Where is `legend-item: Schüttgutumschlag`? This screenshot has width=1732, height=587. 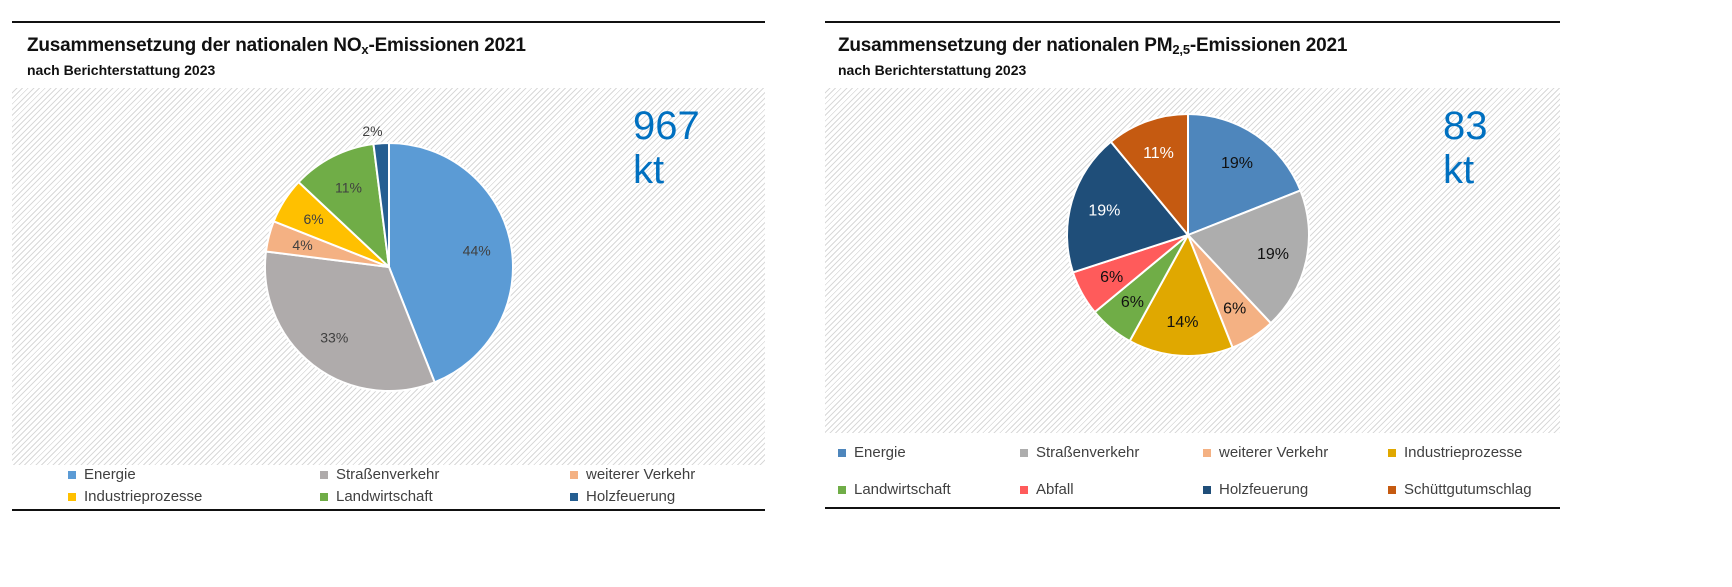
legend-item: Schüttgutumschlag is located at coordinates (1460, 490).